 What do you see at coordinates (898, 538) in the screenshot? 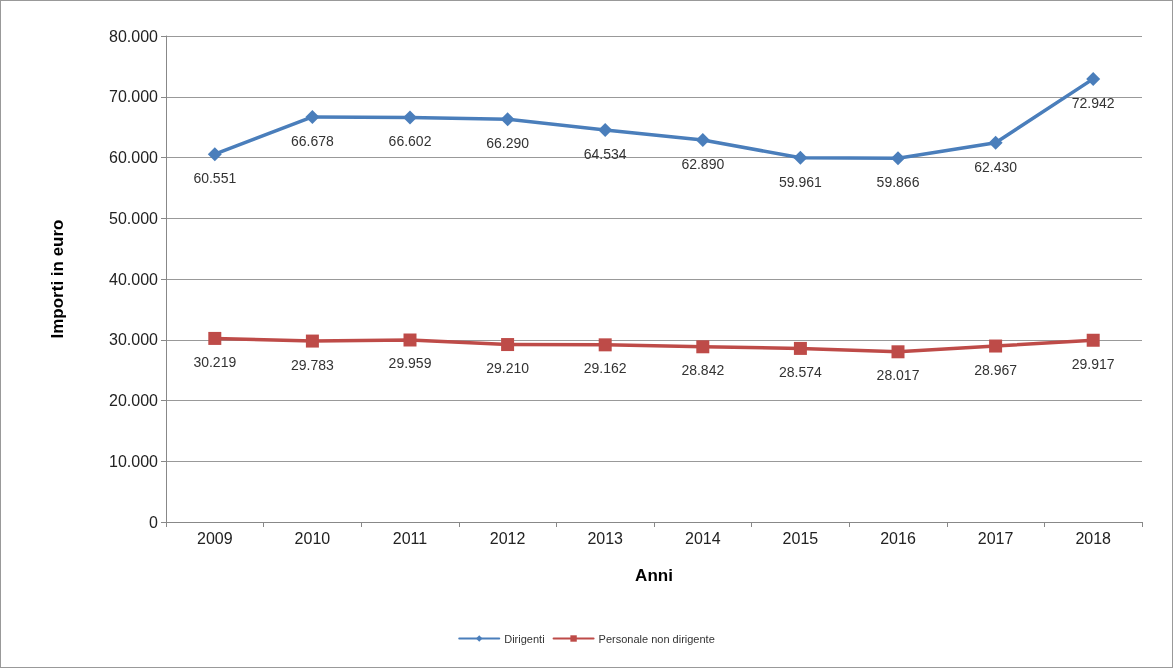
I see `x-tick-label: 2016` at bounding box center [898, 538].